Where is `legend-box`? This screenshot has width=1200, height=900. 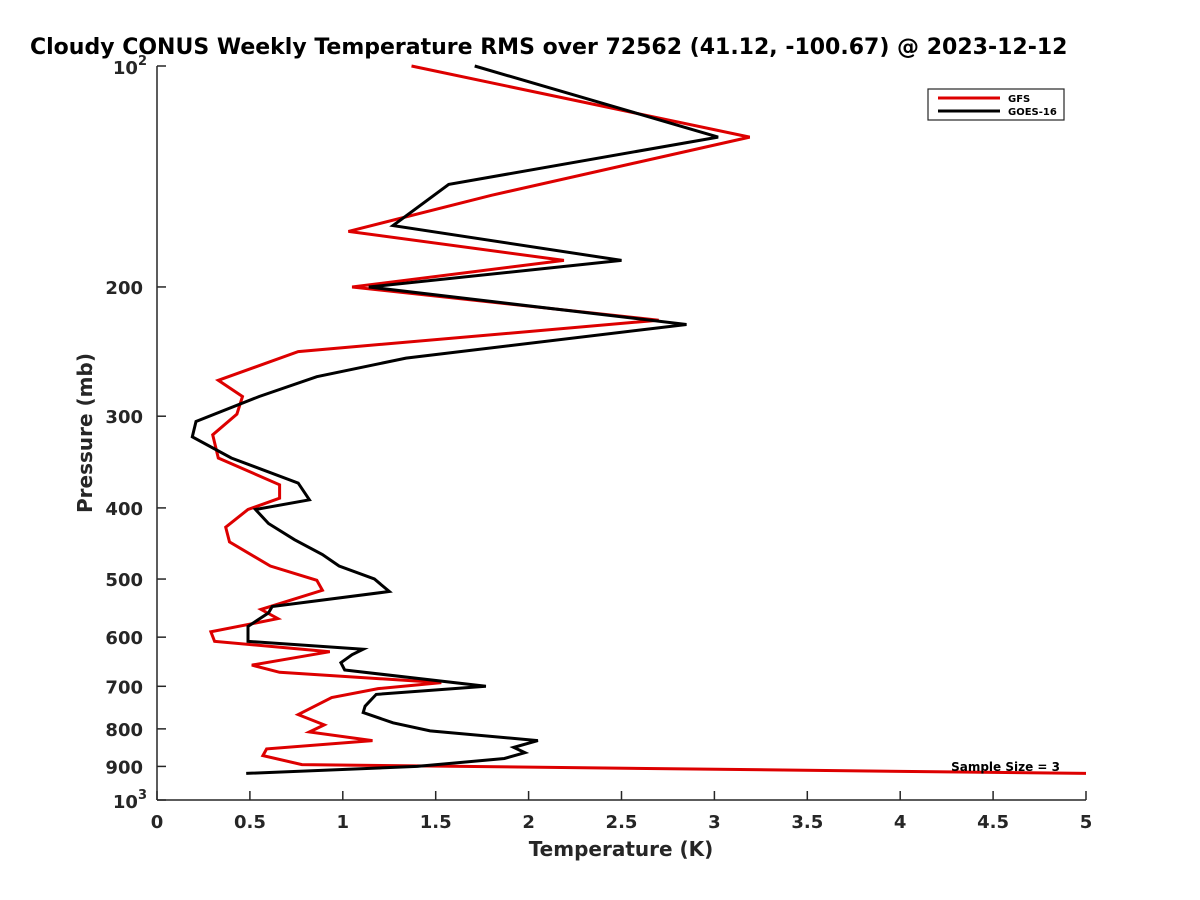
legend-box is located at coordinates (996, 104).